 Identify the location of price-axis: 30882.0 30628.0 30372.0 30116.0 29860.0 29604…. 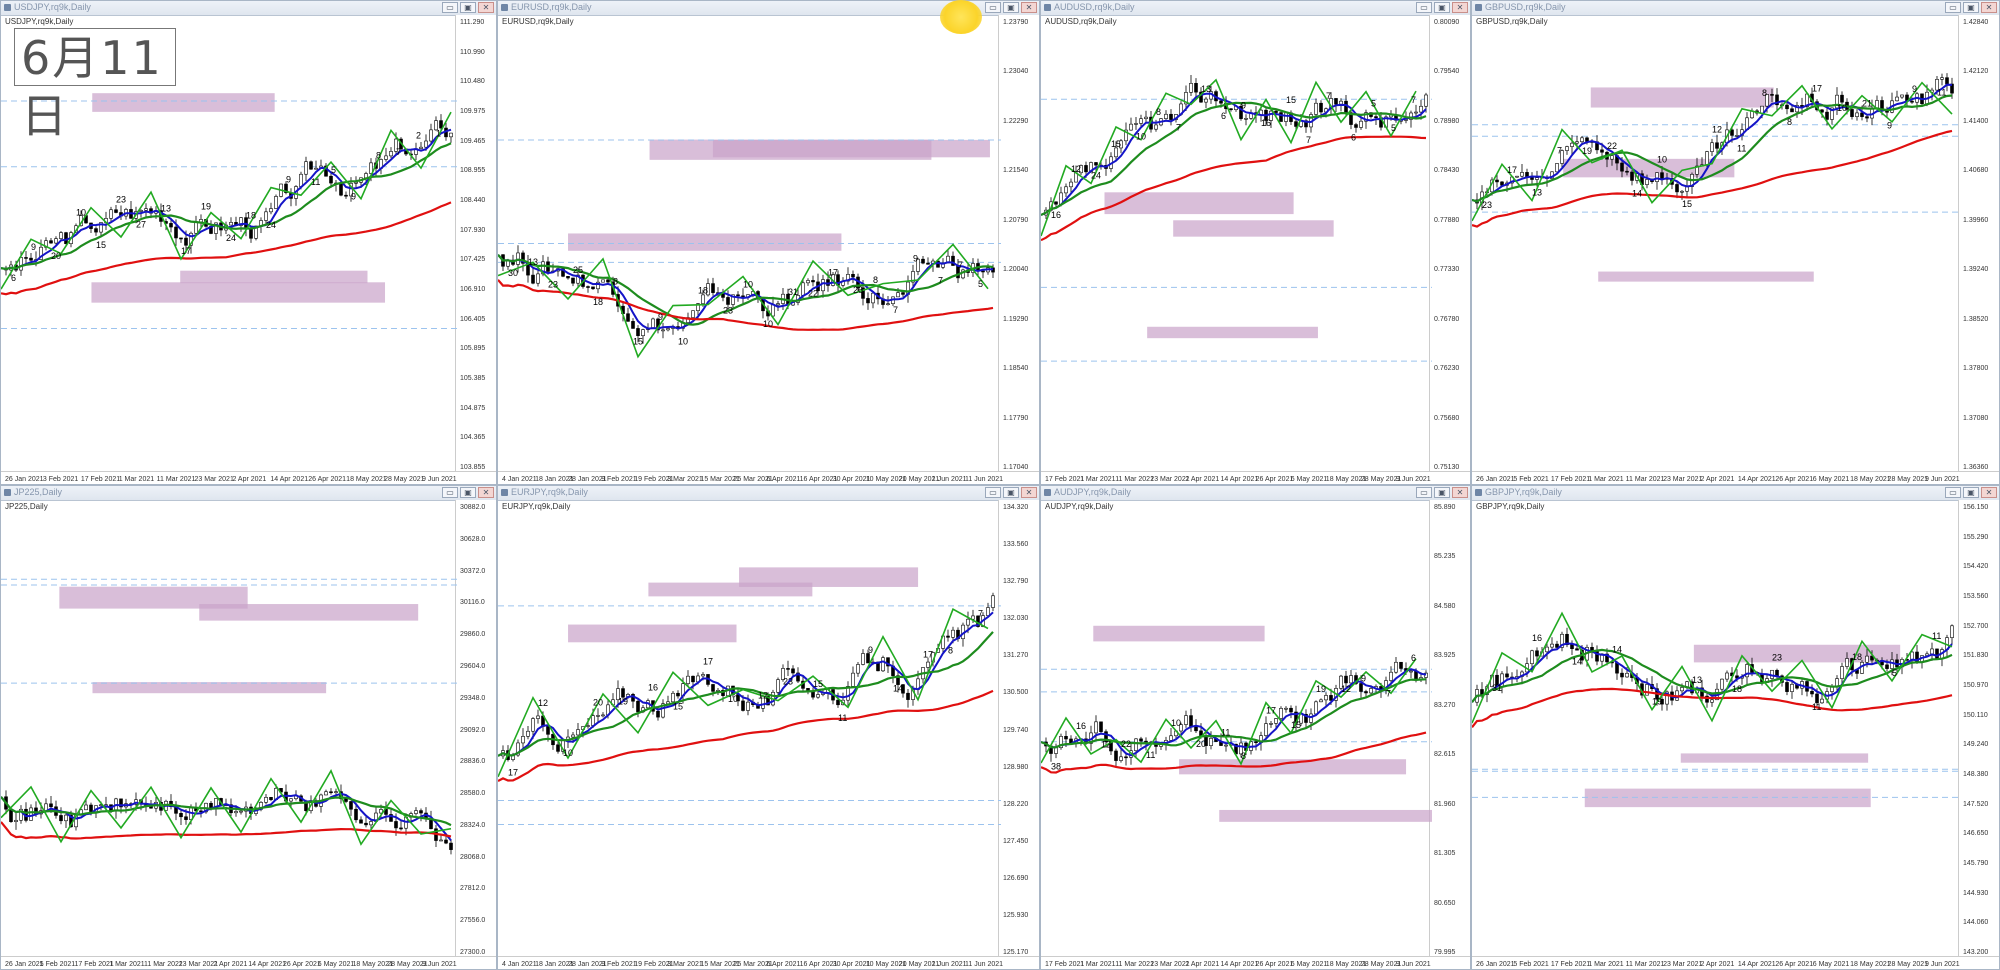
(475, 728).